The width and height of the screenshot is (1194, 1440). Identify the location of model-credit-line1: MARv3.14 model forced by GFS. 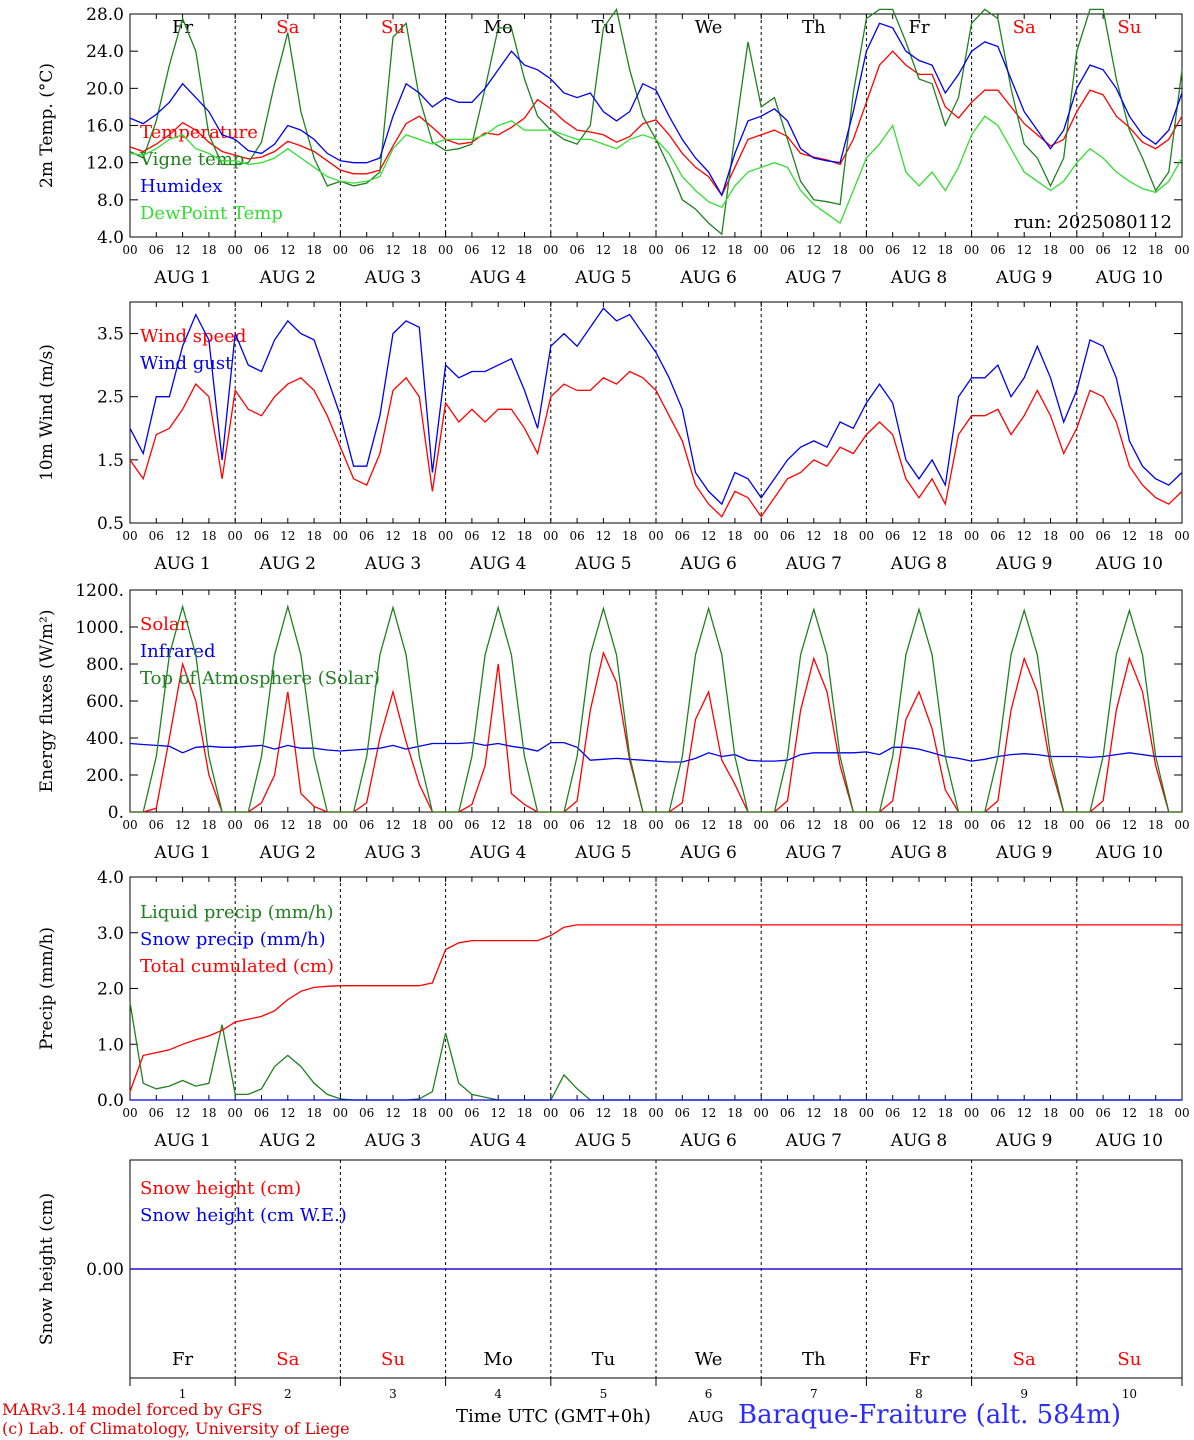
(132, 1409).